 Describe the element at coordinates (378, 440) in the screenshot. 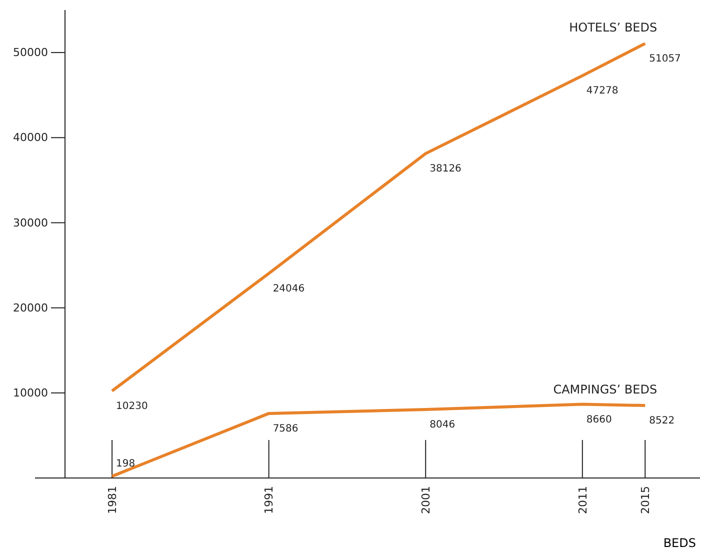

I see `line-series` at that location.